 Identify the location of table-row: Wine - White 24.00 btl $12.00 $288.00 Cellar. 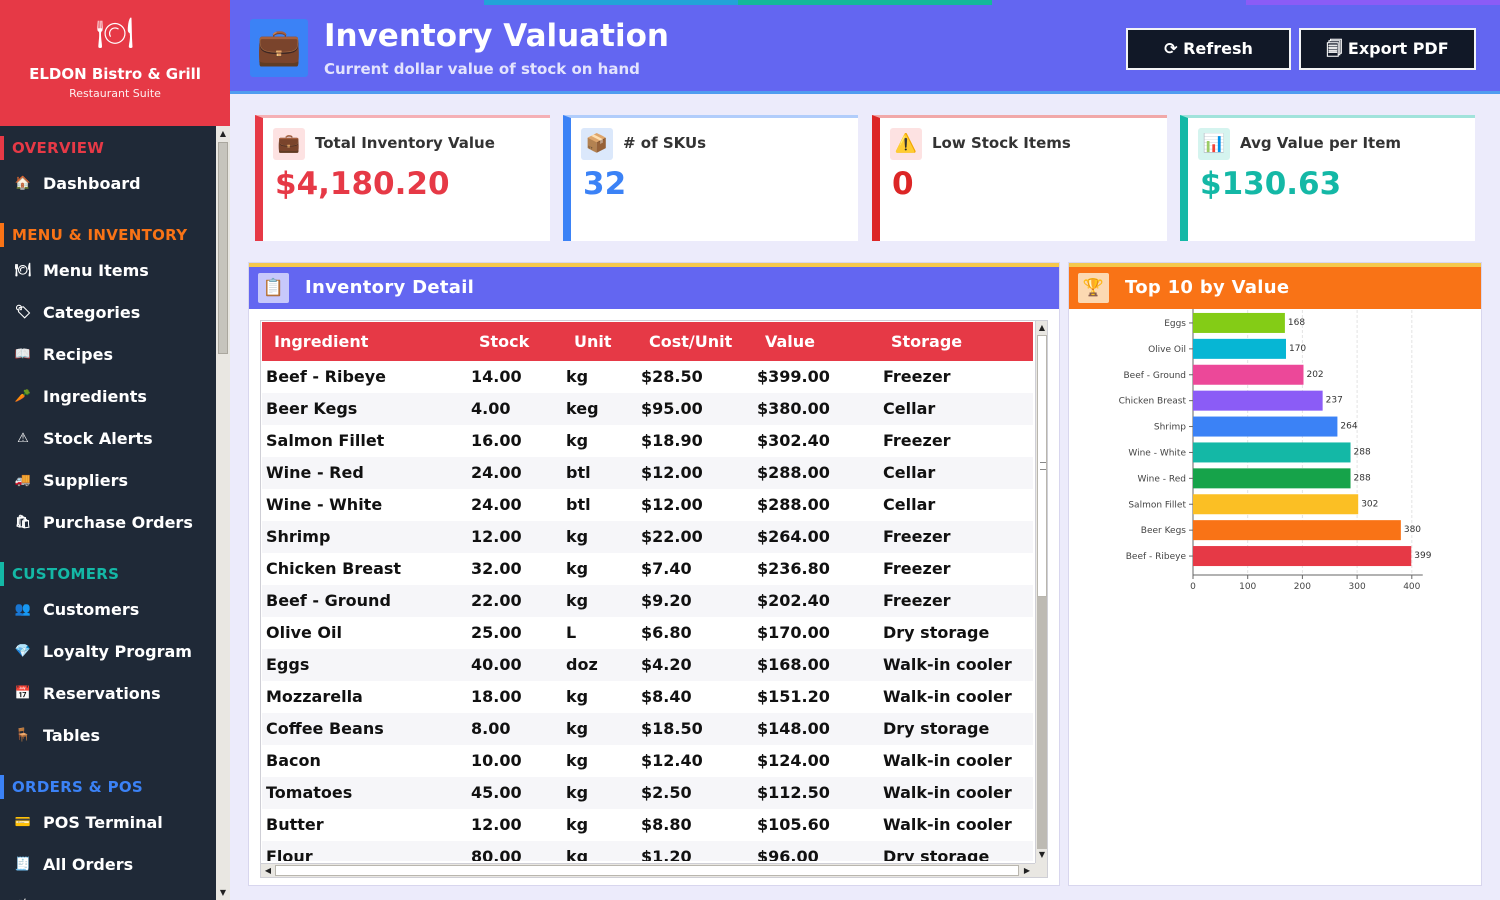
(647, 505).